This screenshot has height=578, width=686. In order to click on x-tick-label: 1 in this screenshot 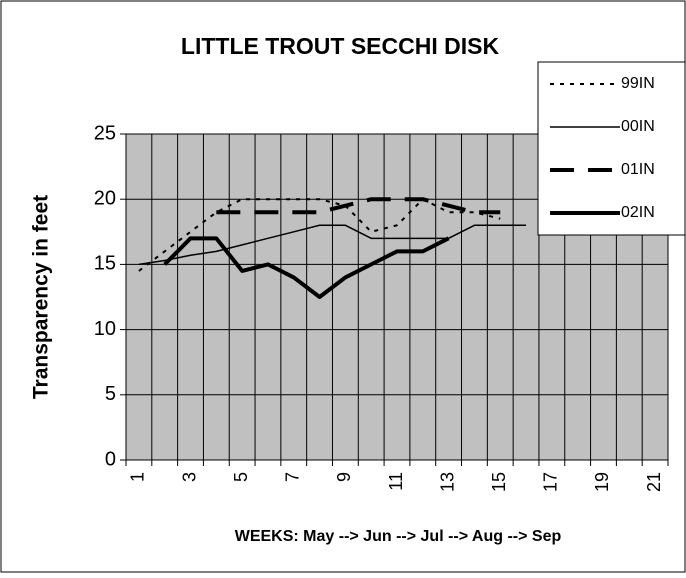, I will do `click(138, 477)`.